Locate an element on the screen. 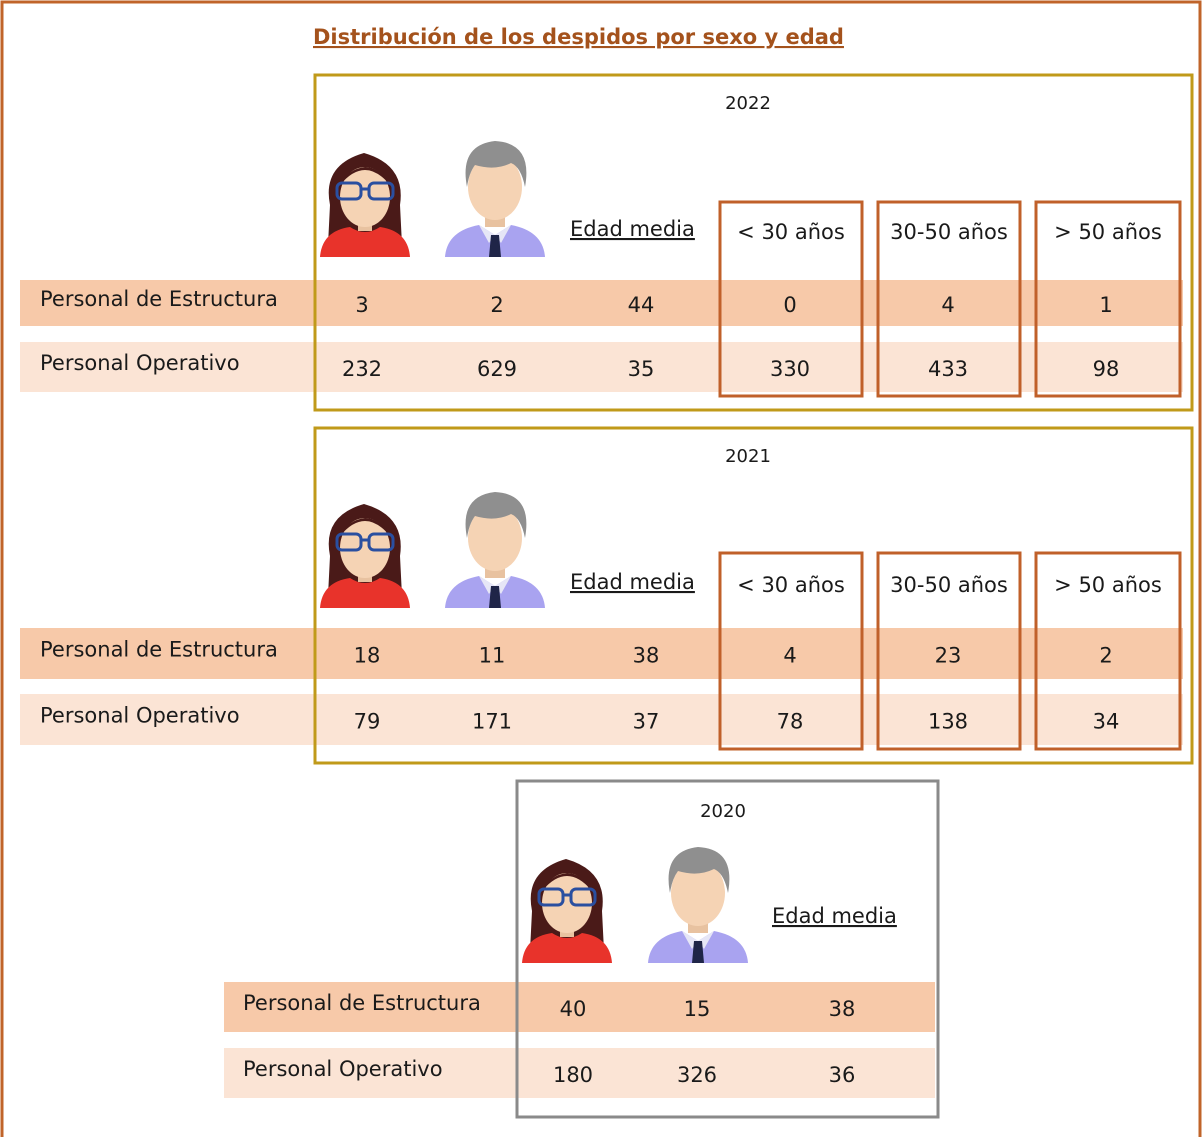 This screenshot has height=1137, width=1203. cell-value: 40 is located at coordinates (573, 1009).